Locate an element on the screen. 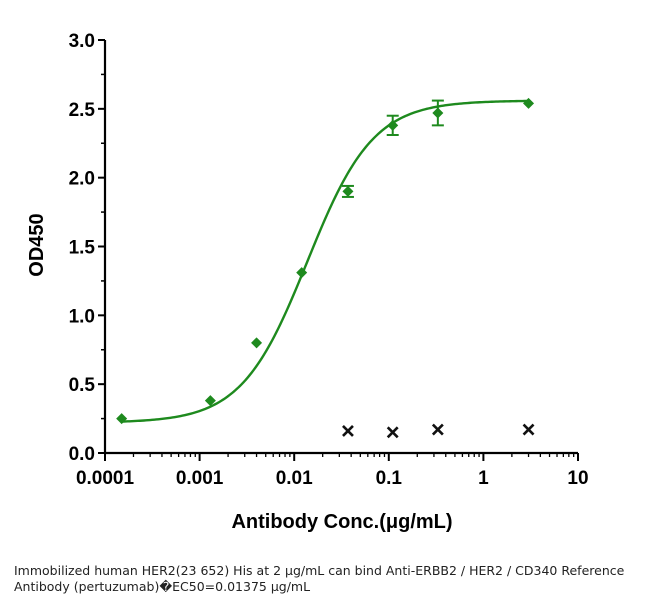  x-tick-label: 10 is located at coordinates (577, 478).